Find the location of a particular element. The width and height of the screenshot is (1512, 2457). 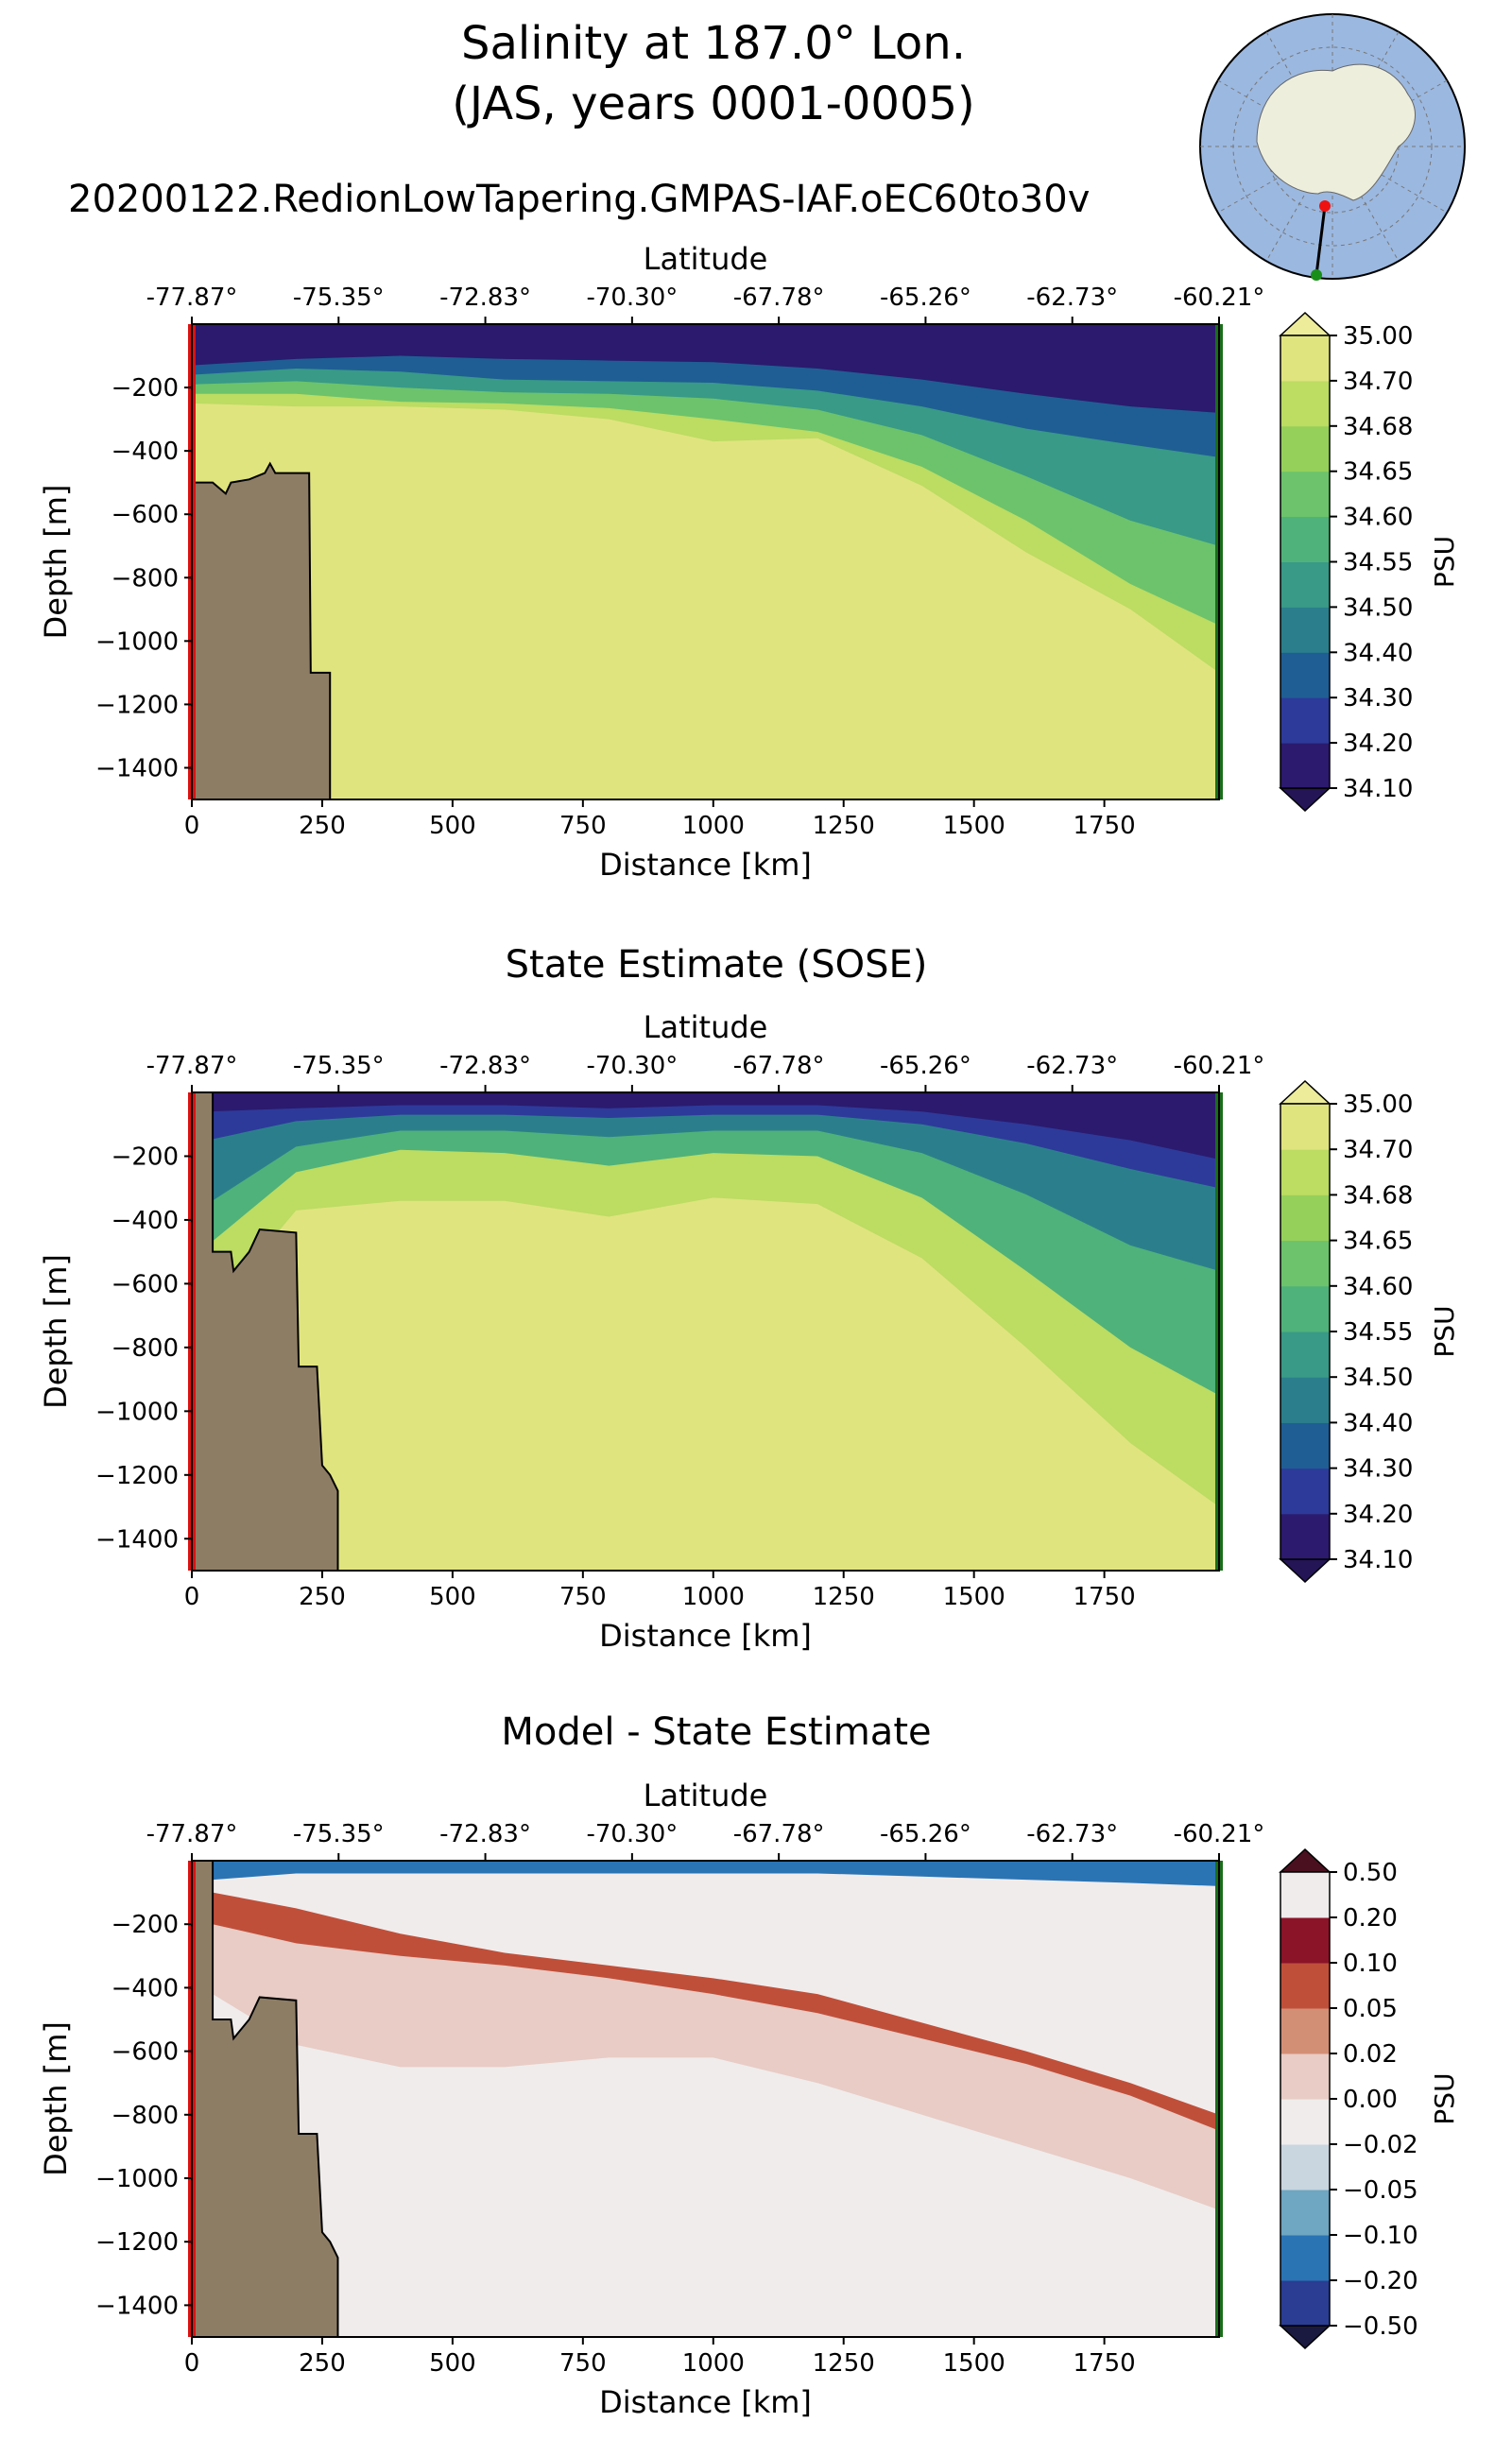

colorbar-label-sose: PSU is located at coordinates (1444, 1331).